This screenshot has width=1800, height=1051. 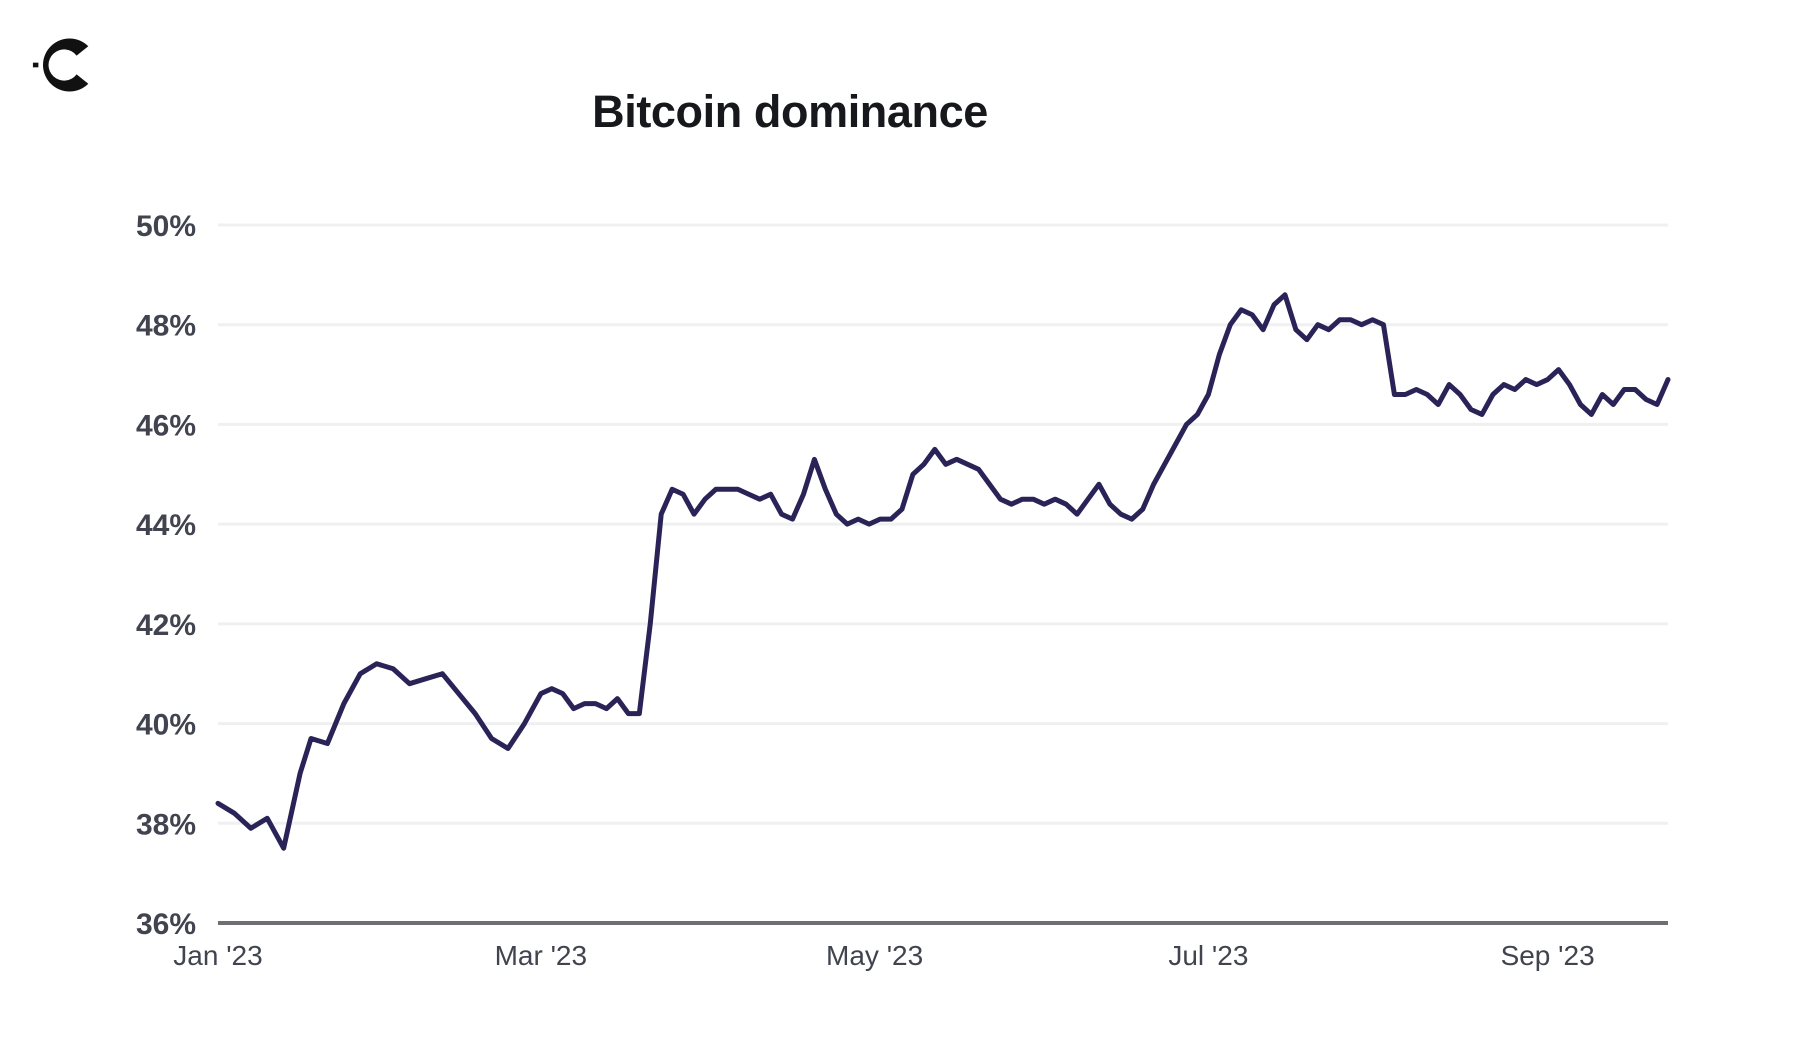 What do you see at coordinates (166, 326) in the screenshot?
I see `y-axis-tick-label: 48%` at bounding box center [166, 326].